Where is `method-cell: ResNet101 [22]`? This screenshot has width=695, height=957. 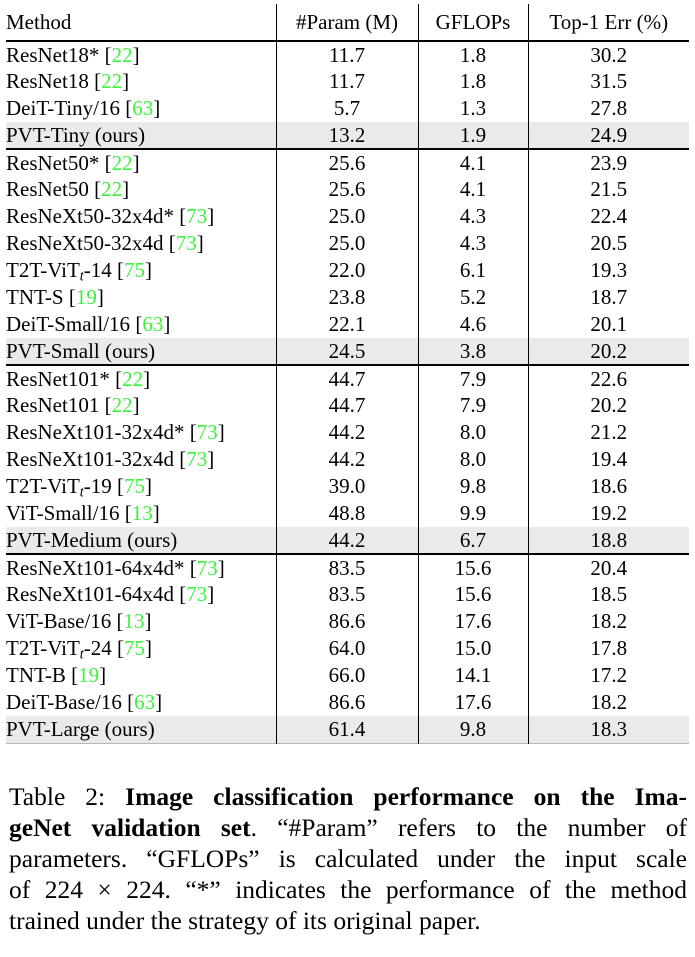 method-cell: ResNet101 [22] is located at coordinates (73, 405).